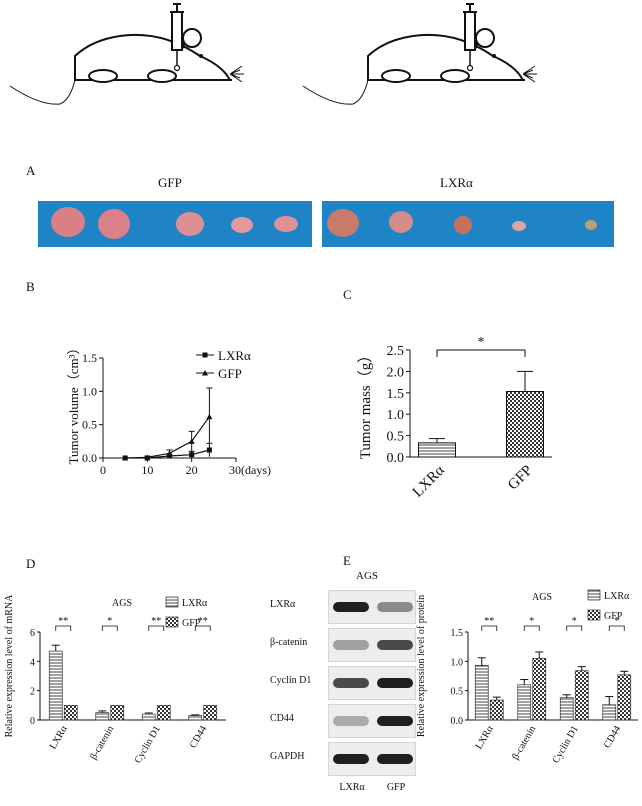 This screenshot has width=642, height=806. I want to click on y-tick-label: 2.5, so click(396, 351).